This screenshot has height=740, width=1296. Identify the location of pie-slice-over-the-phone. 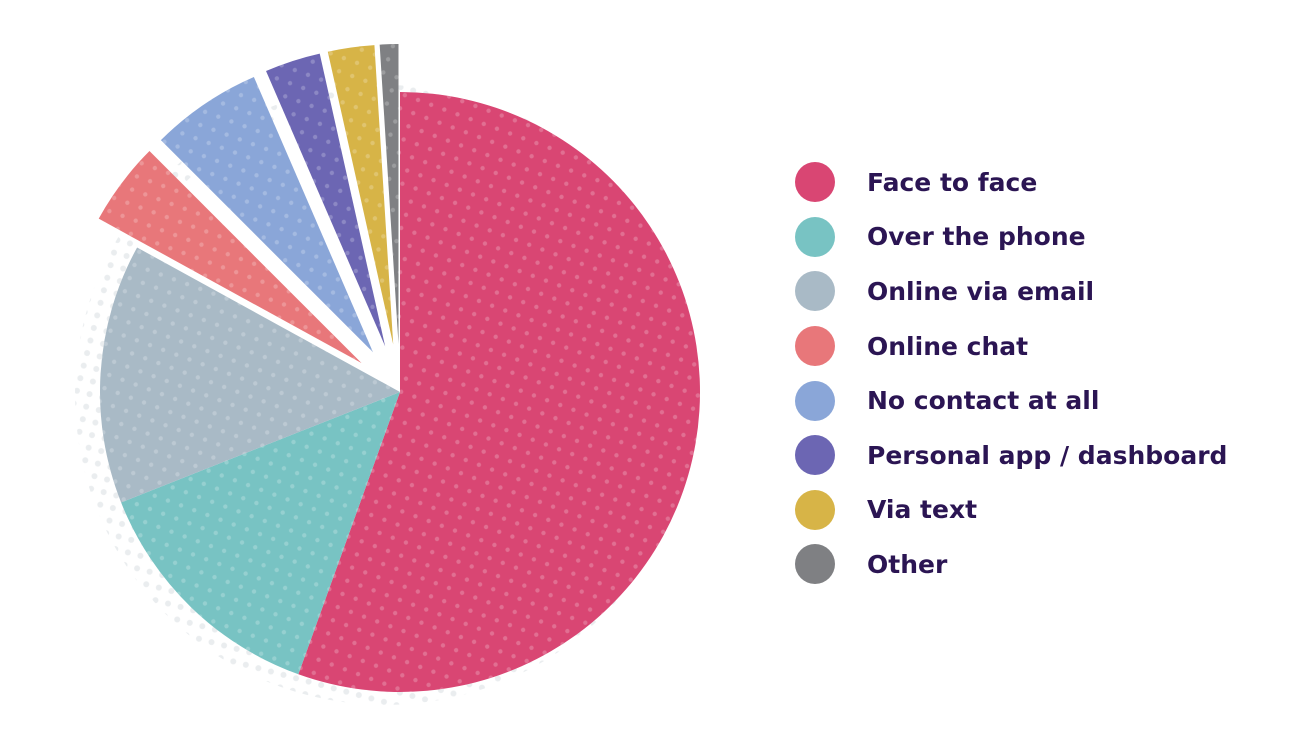
(261, 533).